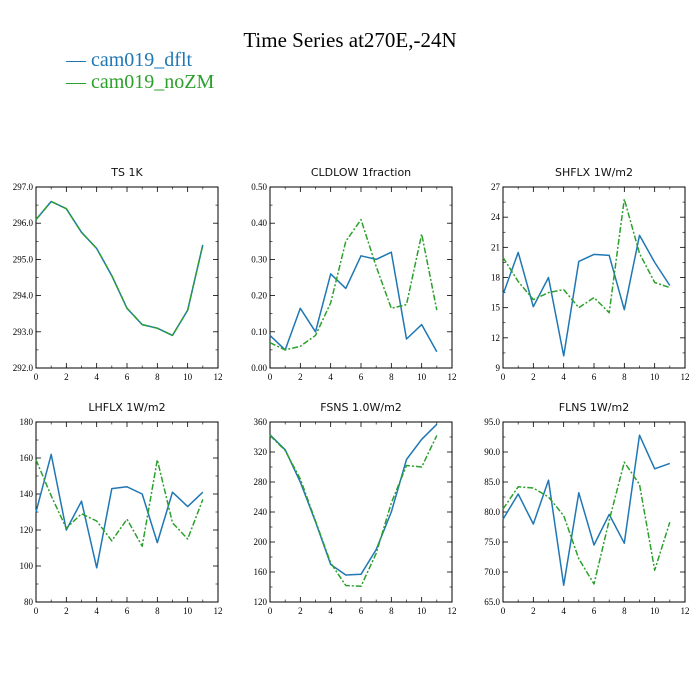 The image size is (700, 700). What do you see at coordinates (259, 223) in the screenshot?
I see `y-tick-label: 0.40` at bounding box center [259, 223].